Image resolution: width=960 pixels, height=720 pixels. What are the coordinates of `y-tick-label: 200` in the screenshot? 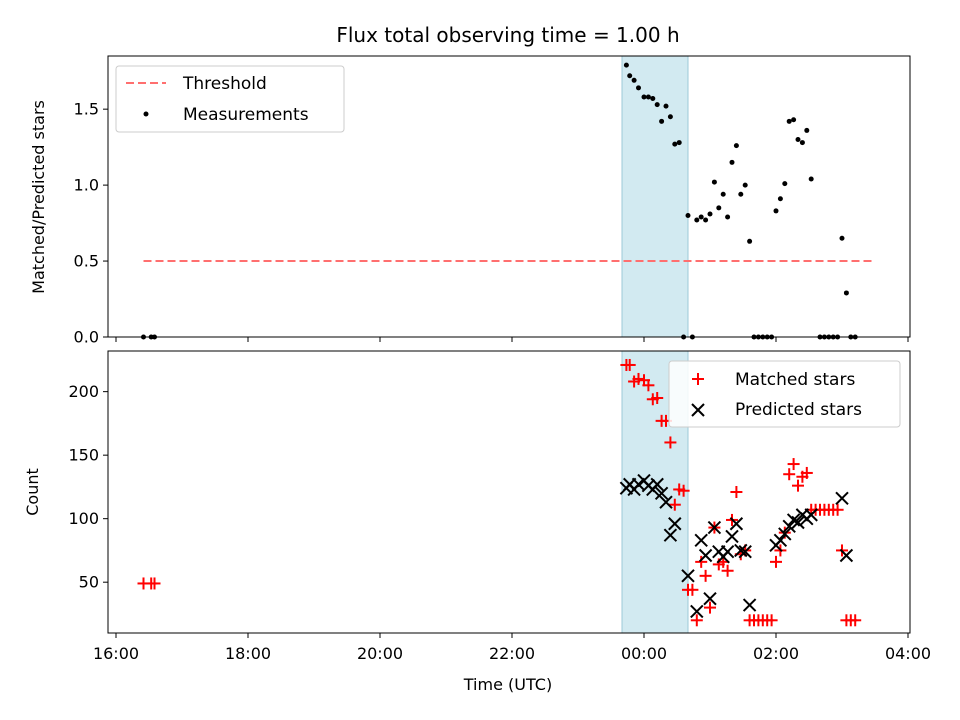 It's located at (83, 391).